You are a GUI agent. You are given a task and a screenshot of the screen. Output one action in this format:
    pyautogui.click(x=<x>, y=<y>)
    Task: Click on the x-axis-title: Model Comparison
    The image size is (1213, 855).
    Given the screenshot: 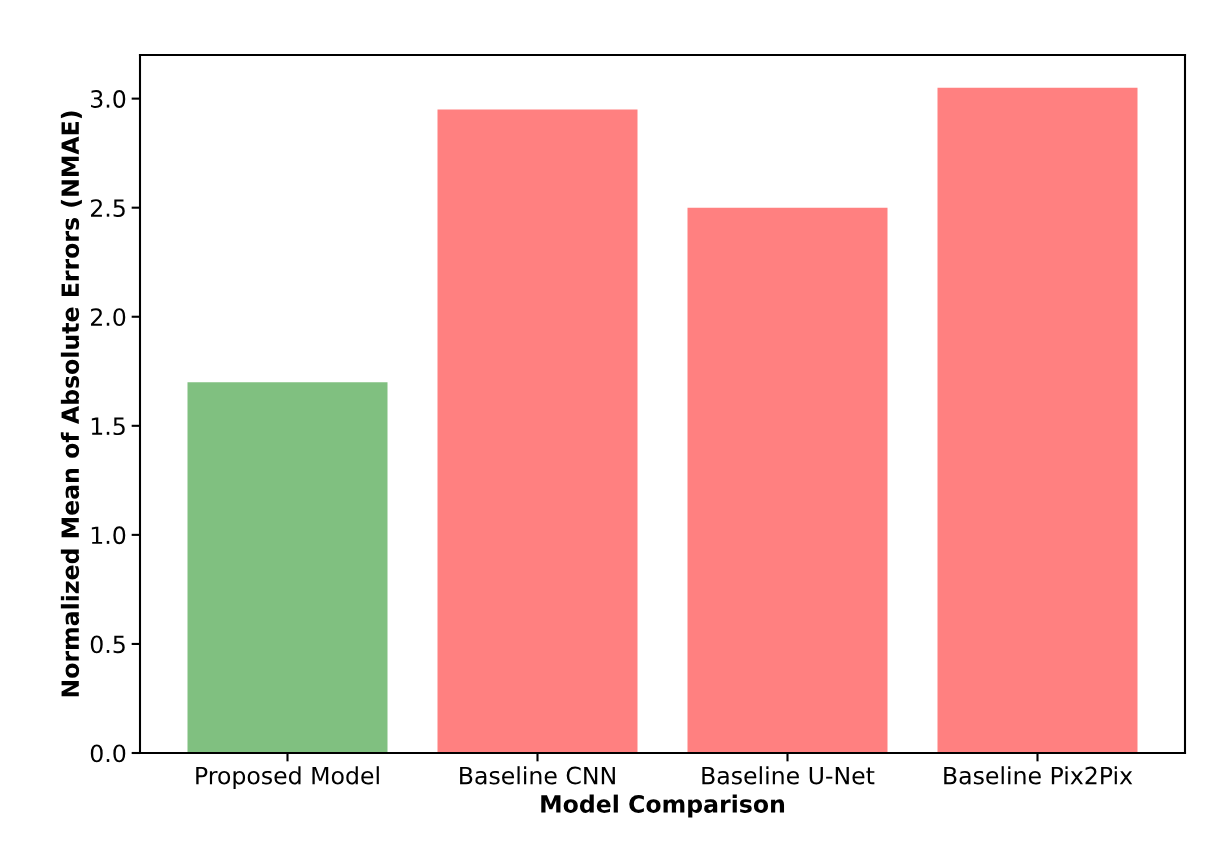 What is the action you would take?
    pyautogui.click(x=663, y=806)
    